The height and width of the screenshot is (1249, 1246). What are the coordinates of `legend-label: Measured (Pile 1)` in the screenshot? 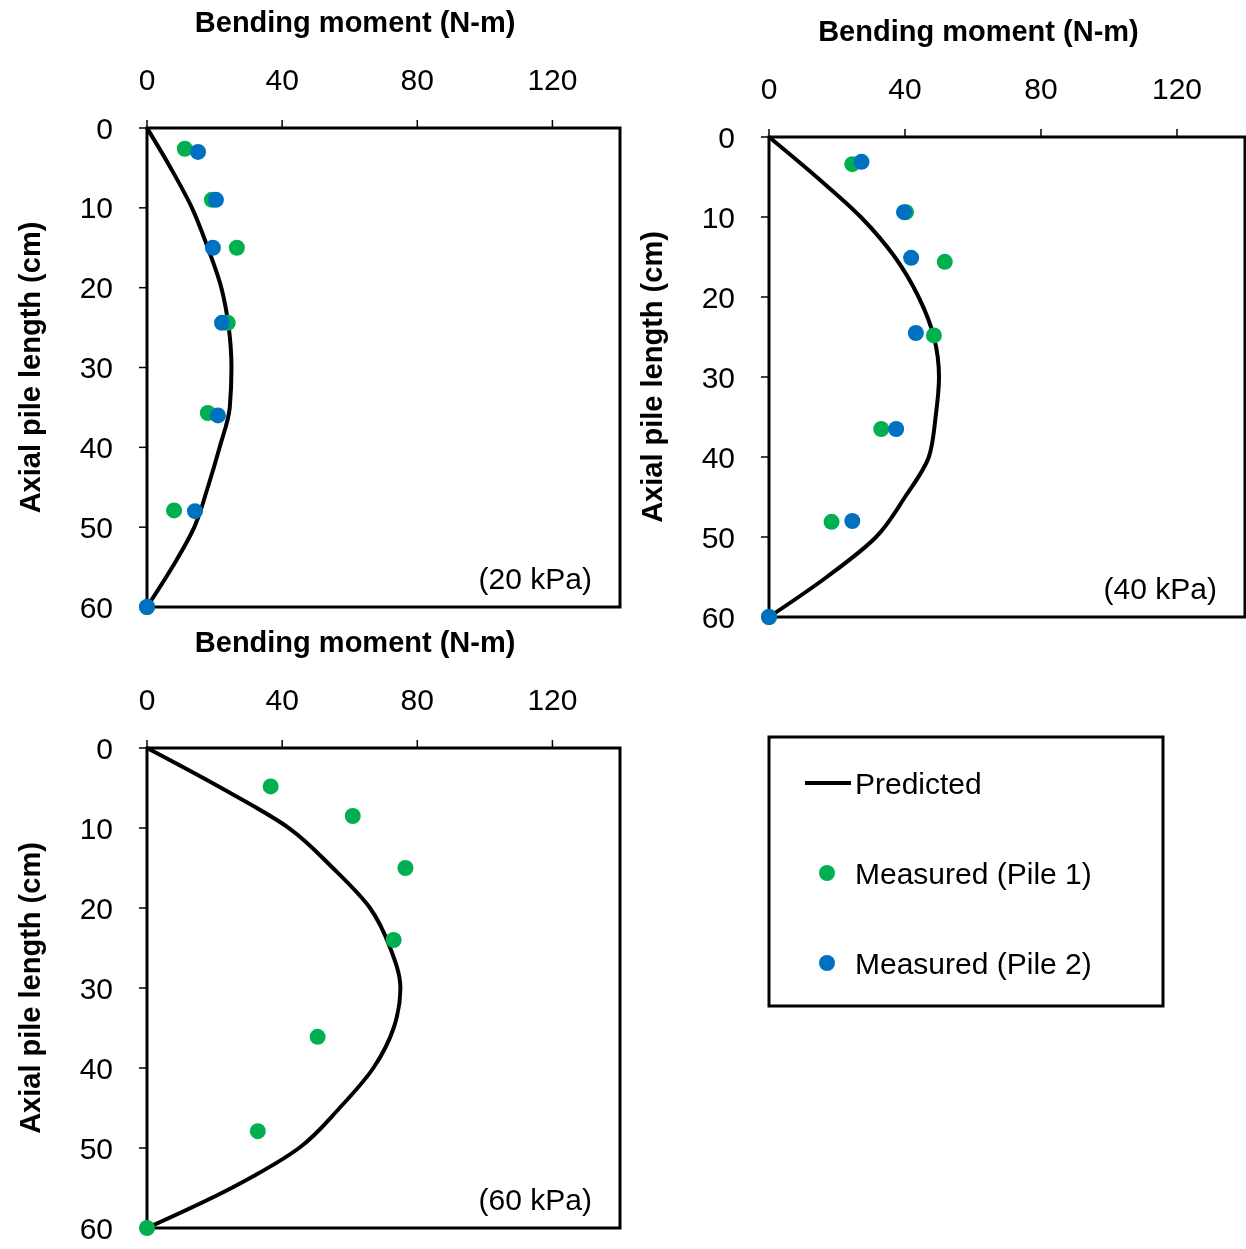 It's located at (973, 873).